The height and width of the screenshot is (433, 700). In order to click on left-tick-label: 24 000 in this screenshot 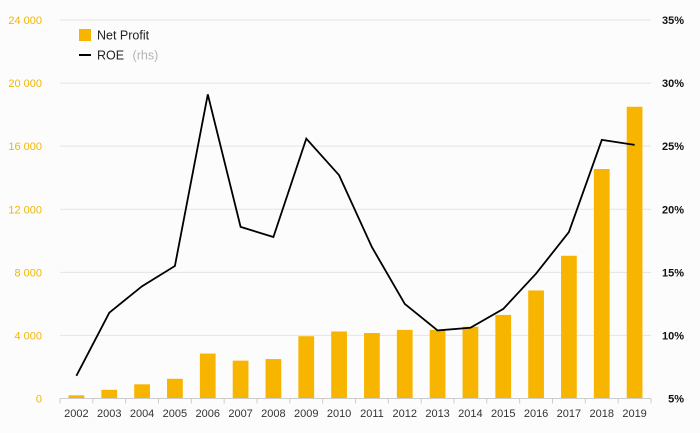, I will do `click(25, 21)`.